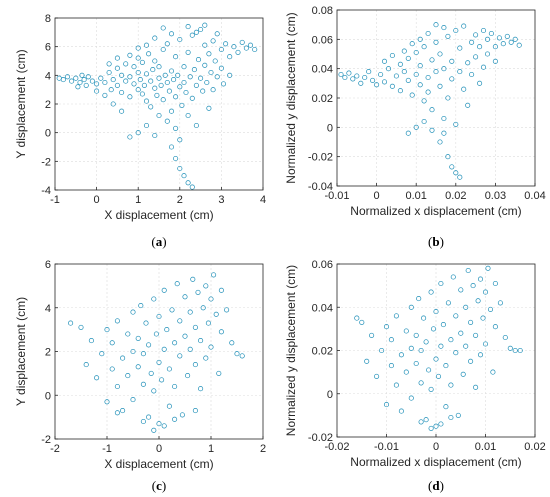 The image size is (550, 497). What do you see at coordinates (46, 191) in the screenshot?
I see `y-tick-label: -4` at bounding box center [46, 191].